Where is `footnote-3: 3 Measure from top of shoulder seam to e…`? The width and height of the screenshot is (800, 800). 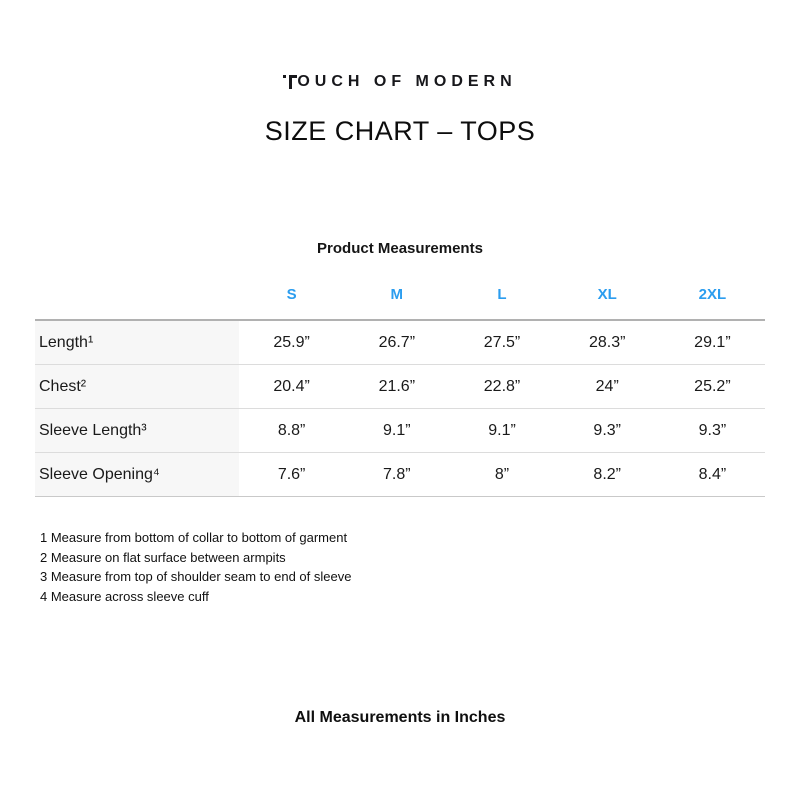
footnote-3: 3 Measure from top of shoulder seam to e… is located at coordinates (196, 576).